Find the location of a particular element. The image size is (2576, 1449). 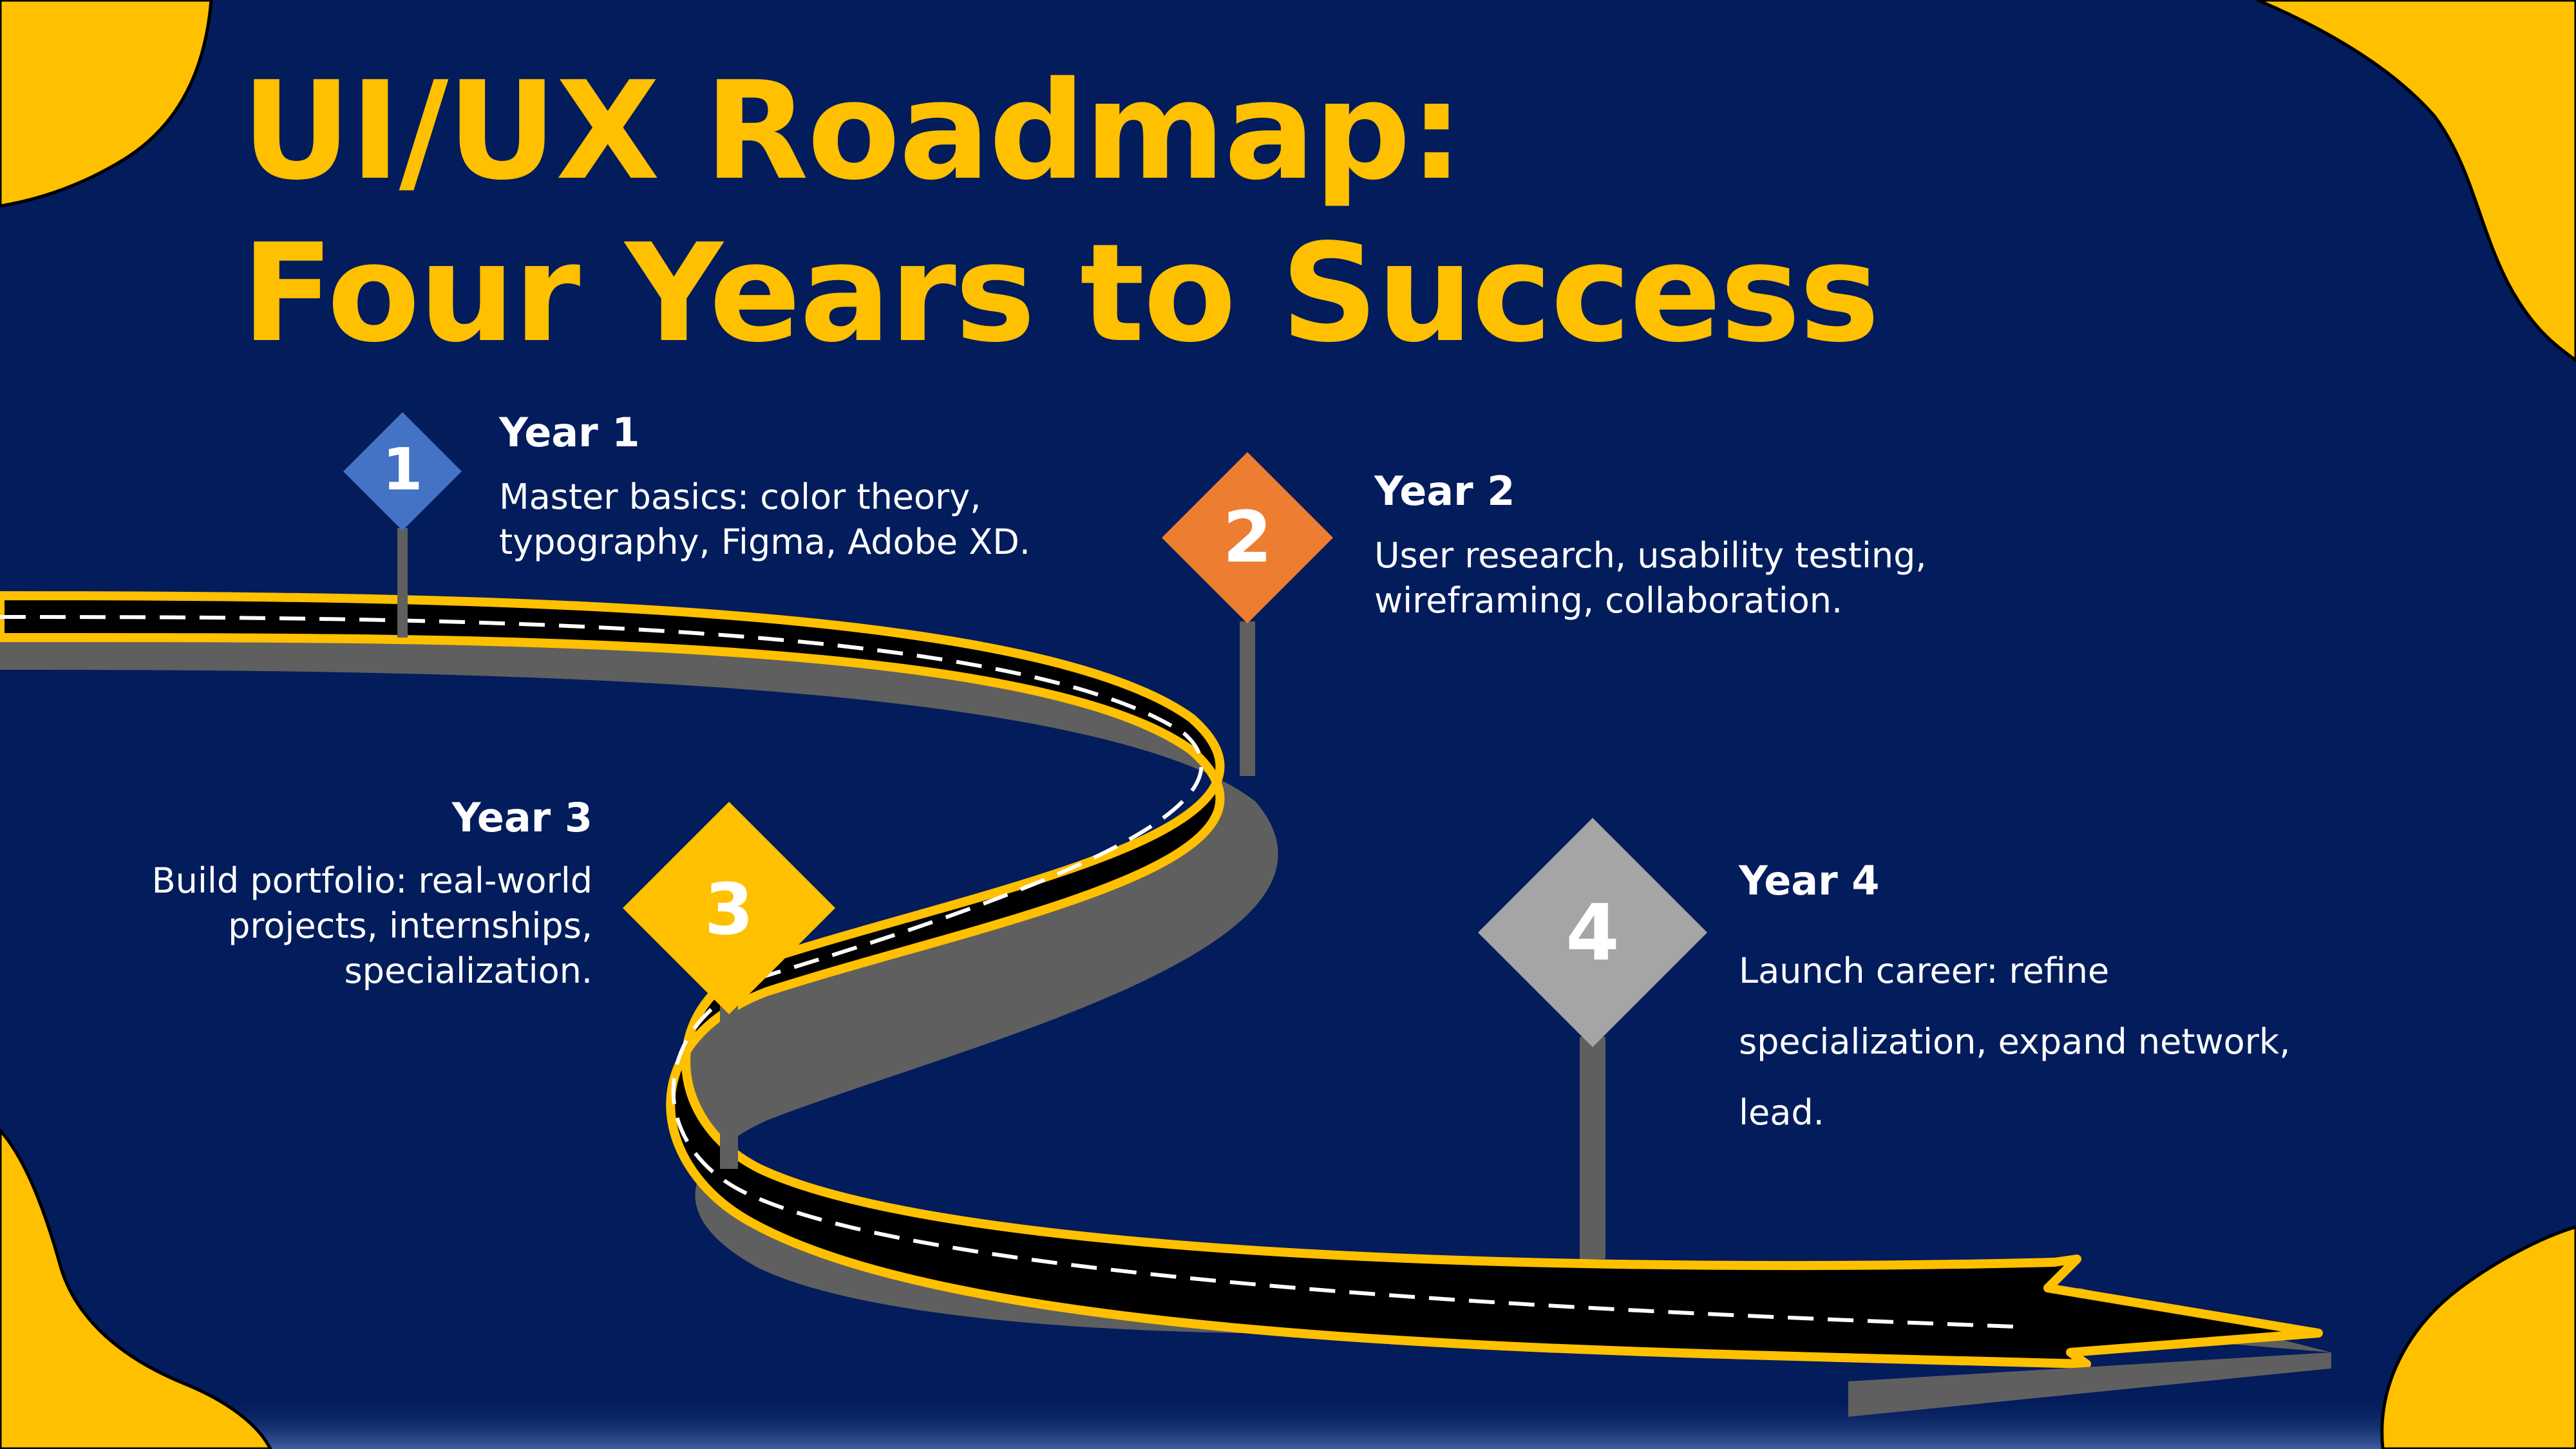

sign-4: 4 is located at coordinates (1593, 933).